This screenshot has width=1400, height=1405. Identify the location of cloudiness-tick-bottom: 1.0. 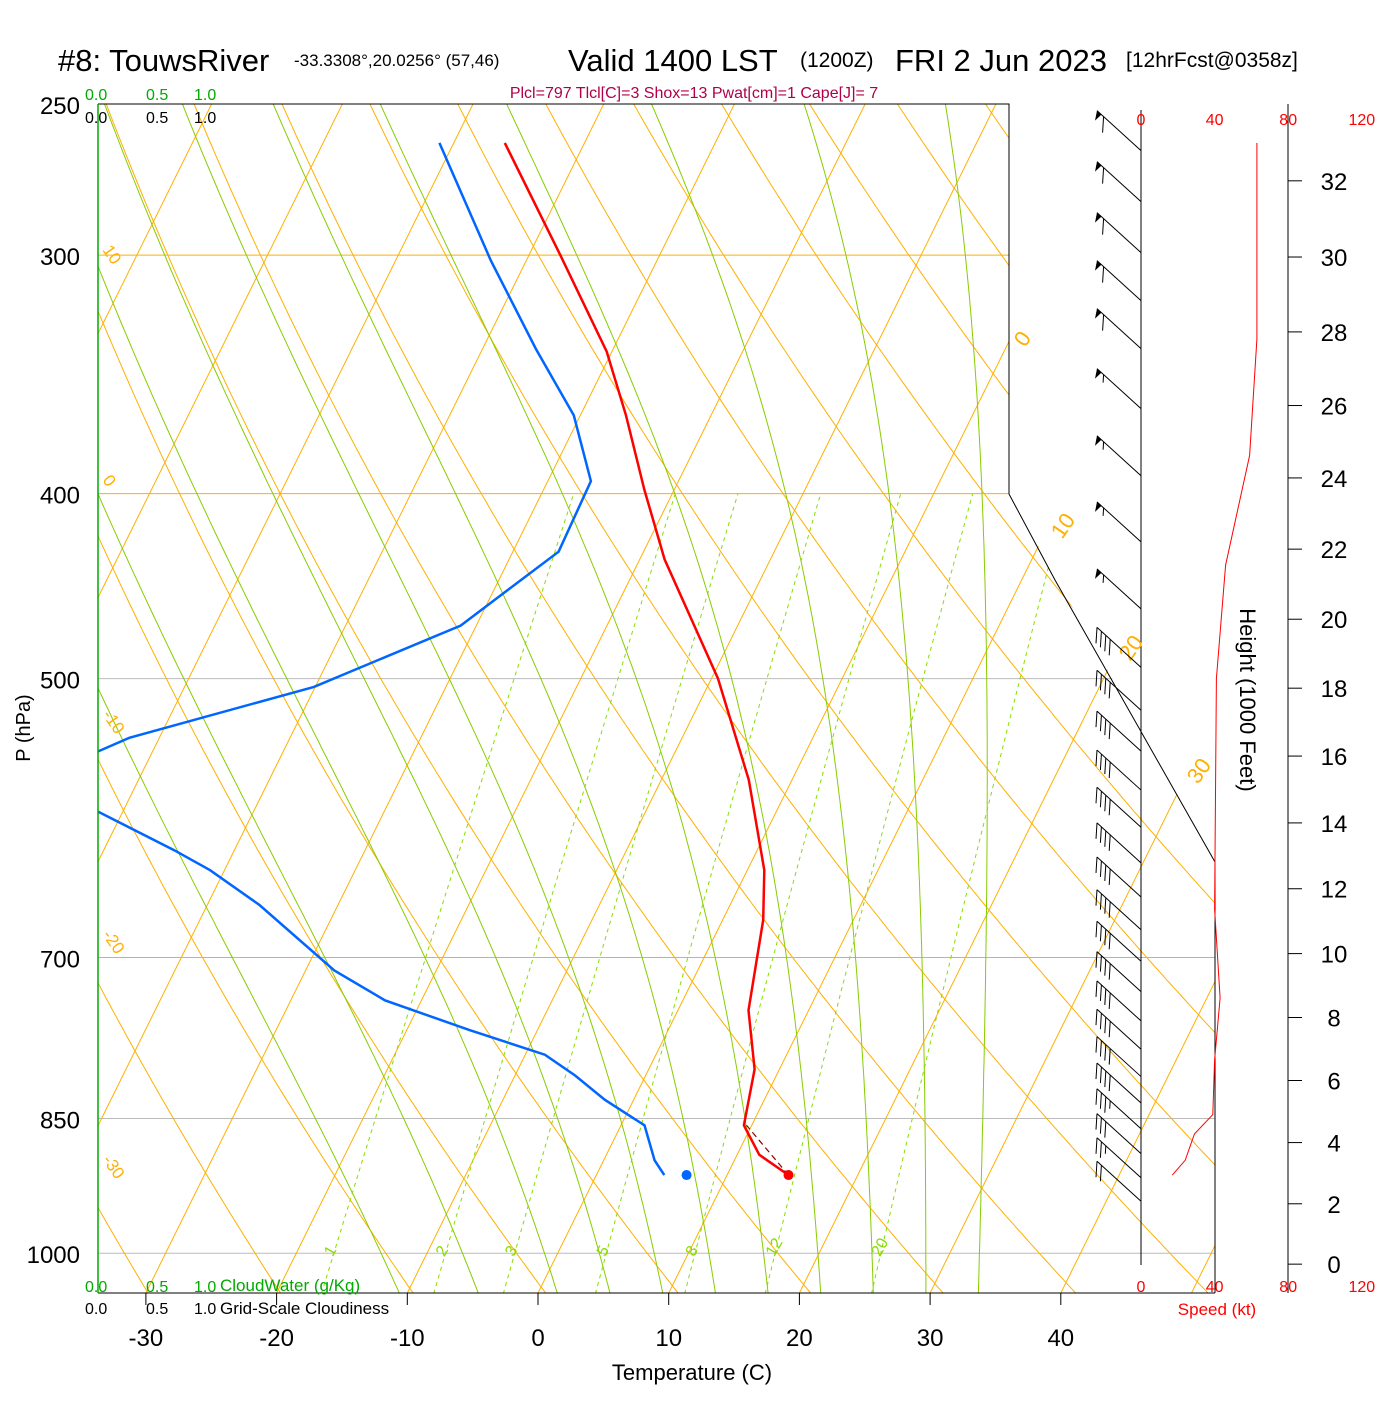
(205, 1309).